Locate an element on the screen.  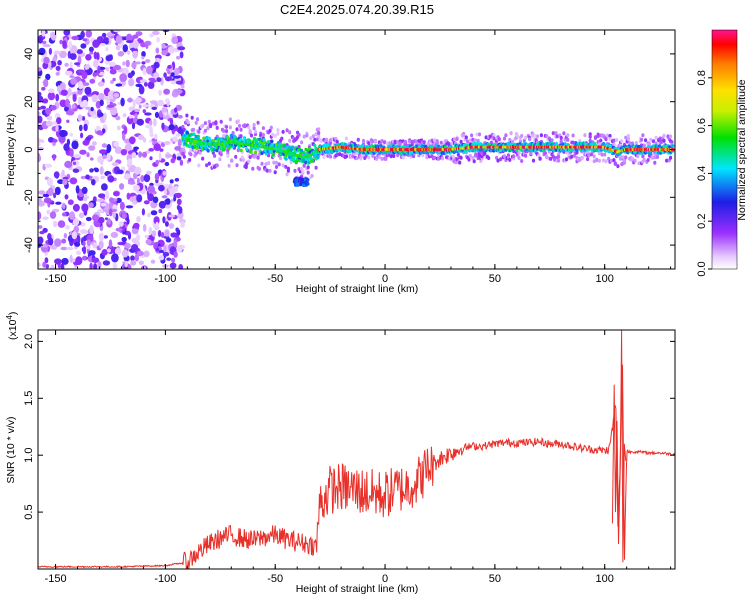
y-tick-label: 1.5 is located at coordinates (29, 398).